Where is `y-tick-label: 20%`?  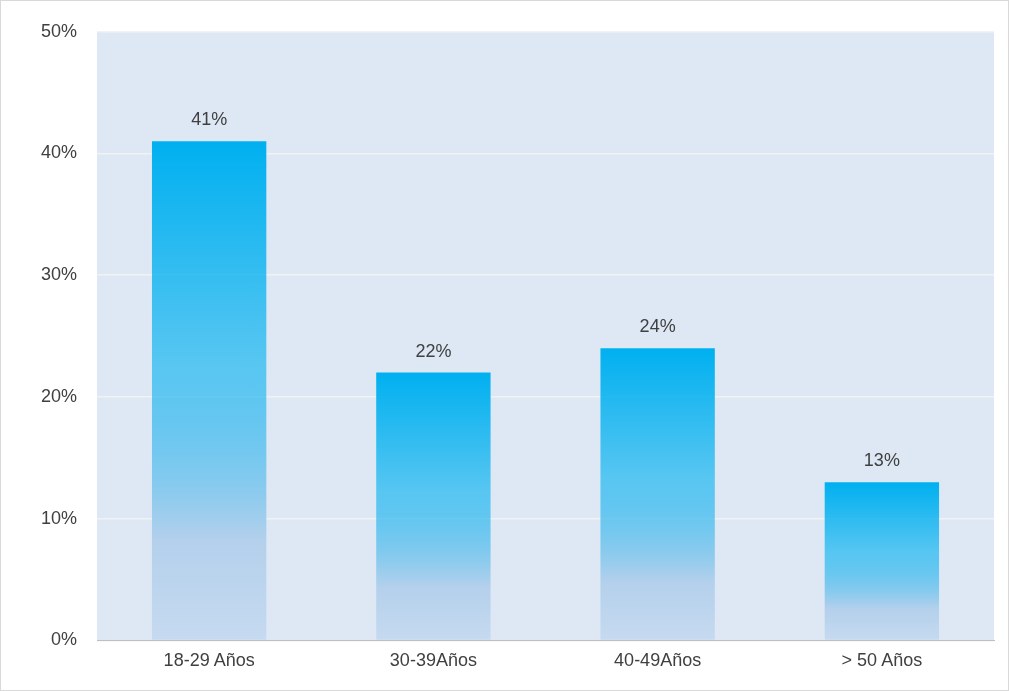 y-tick-label: 20% is located at coordinates (59, 395).